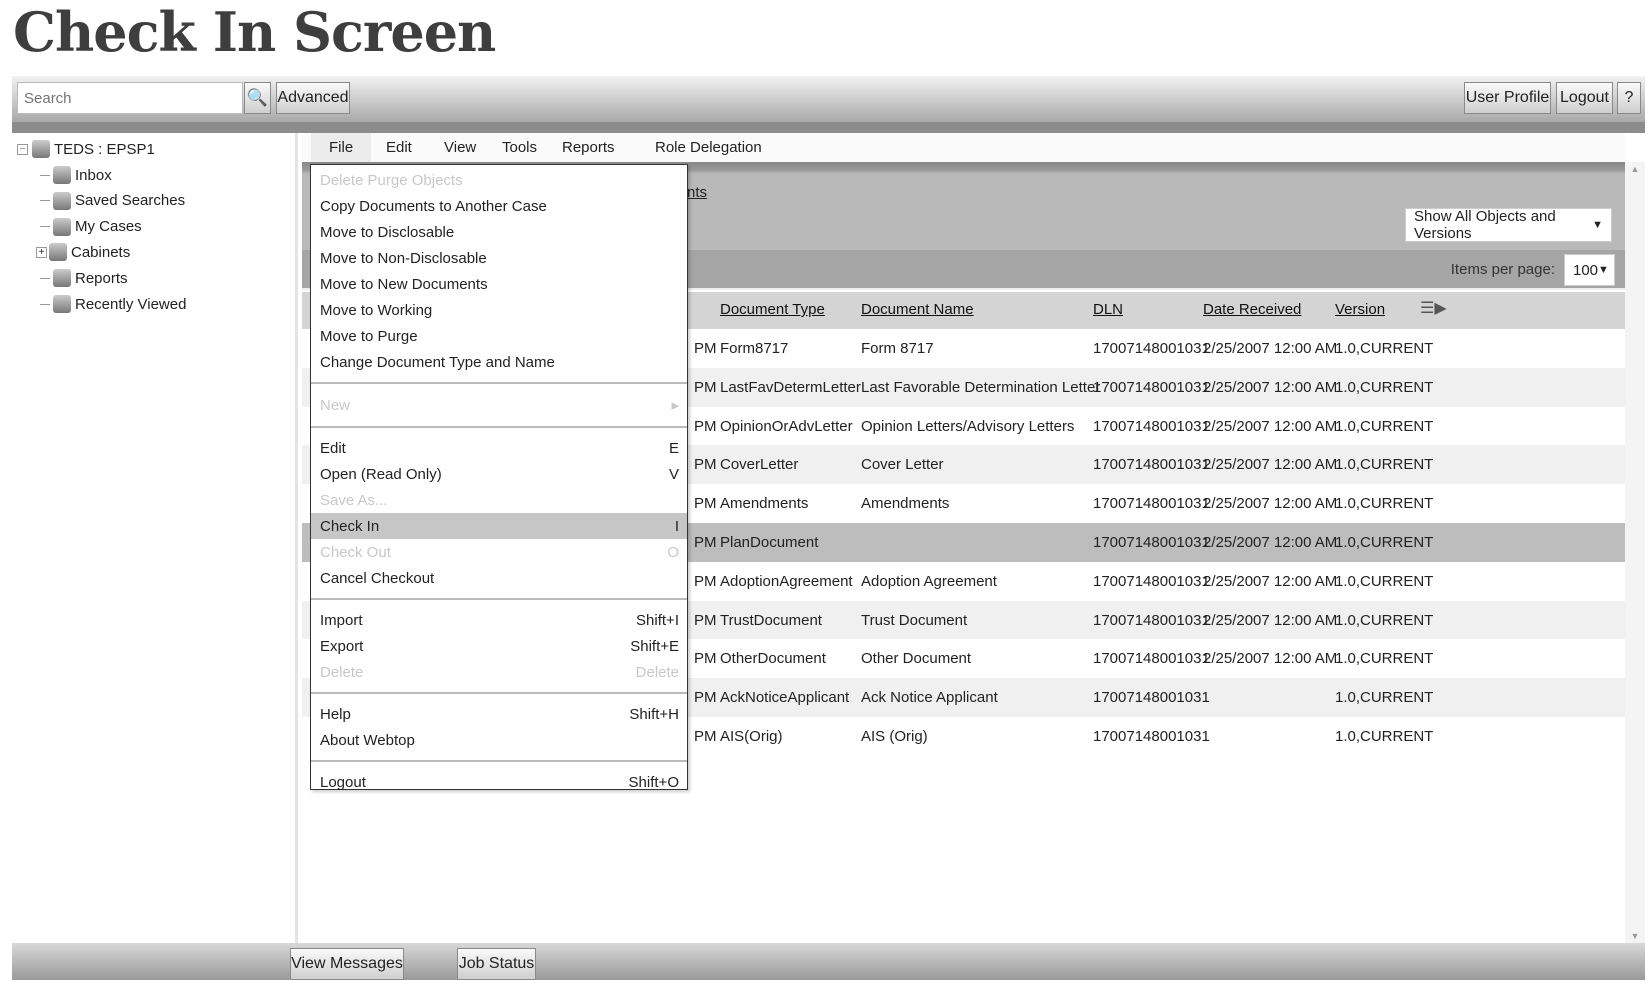  Describe the element at coordinates (108, 227) in the screenshot. I see `tree-item-label: My Cases` at that location.